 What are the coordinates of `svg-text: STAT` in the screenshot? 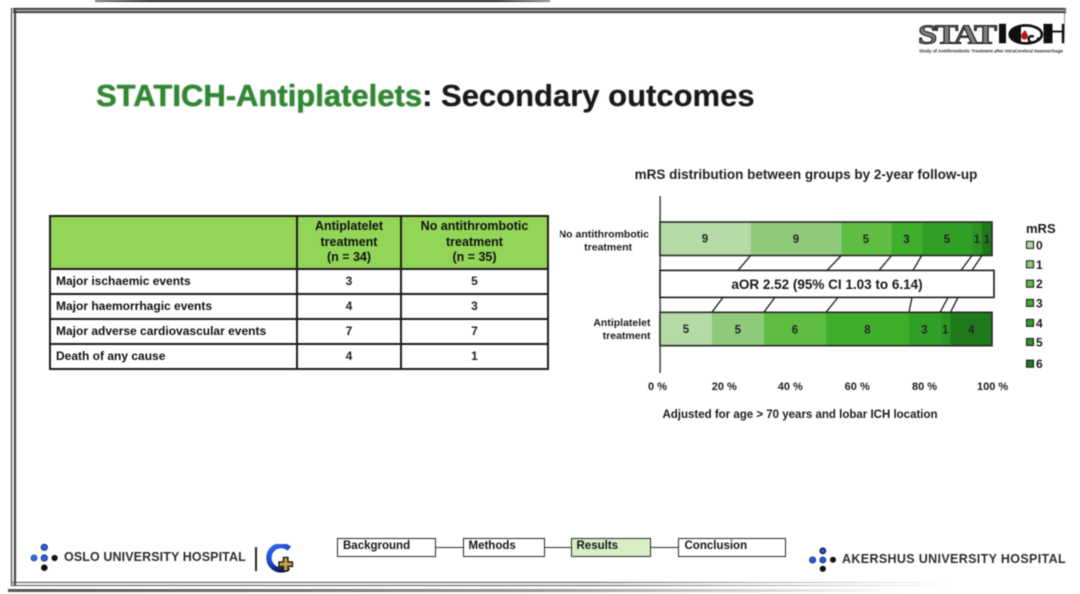 It's located at (958, 36).